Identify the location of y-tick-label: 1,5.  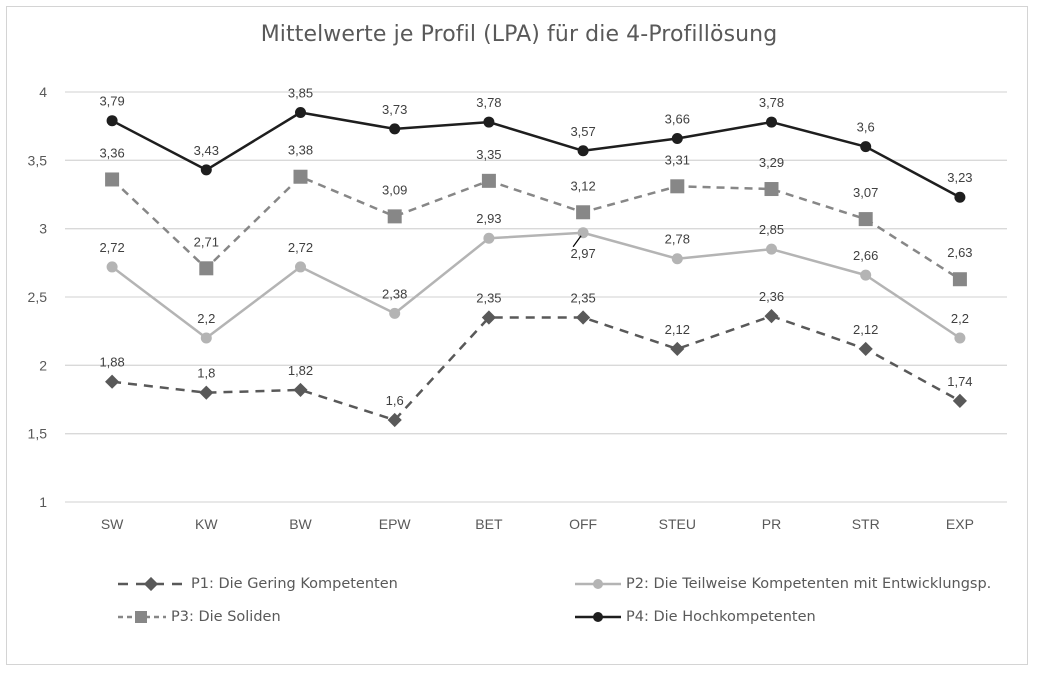
(38, 434).